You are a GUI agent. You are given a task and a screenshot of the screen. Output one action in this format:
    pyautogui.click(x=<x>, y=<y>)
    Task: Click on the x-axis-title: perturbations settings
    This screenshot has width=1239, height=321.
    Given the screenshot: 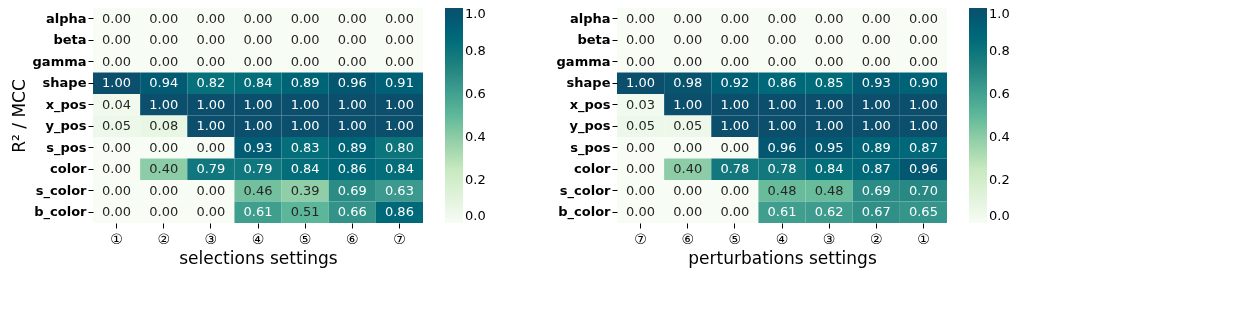 What is the action you would take?
    pyautogui.click(x=782, y=257)
    